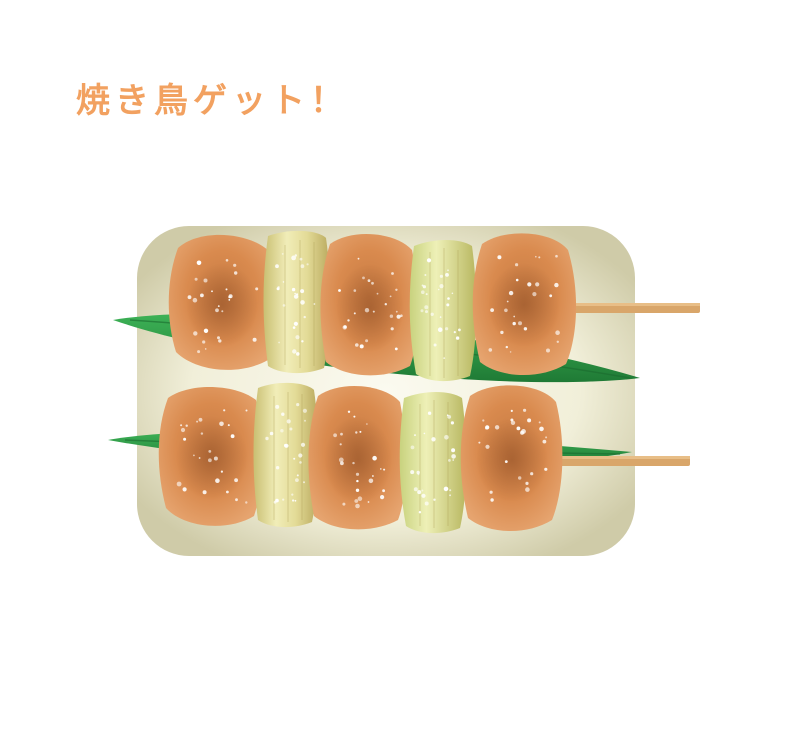 Image resolution: width=800 pixels, height=739 pixels. What do you see at coordinates (212, 101) in the screenshot?
I see `caption-text: 焼き鳥ゲット！` at bounding box center [212, 101].